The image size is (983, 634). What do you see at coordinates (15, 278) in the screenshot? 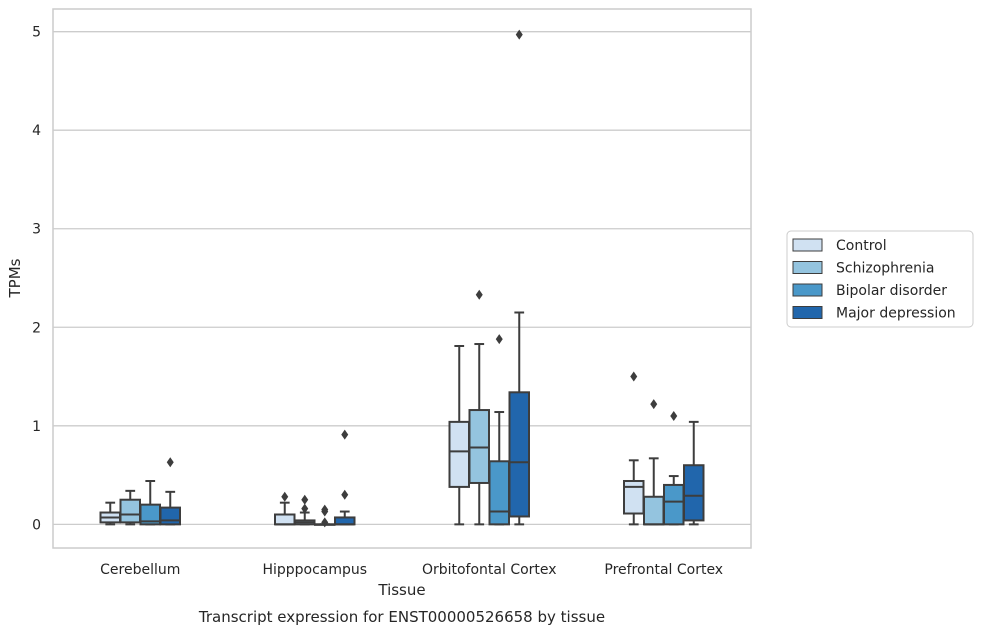
I see `y-axis-label: TPMs` at bounding box center [15, 278].